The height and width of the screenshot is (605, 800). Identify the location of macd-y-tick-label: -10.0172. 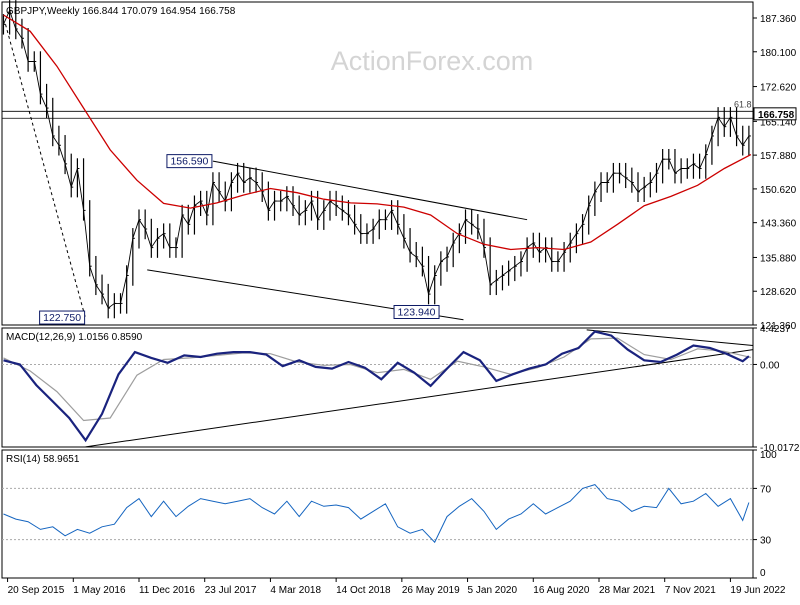
(780, 448).